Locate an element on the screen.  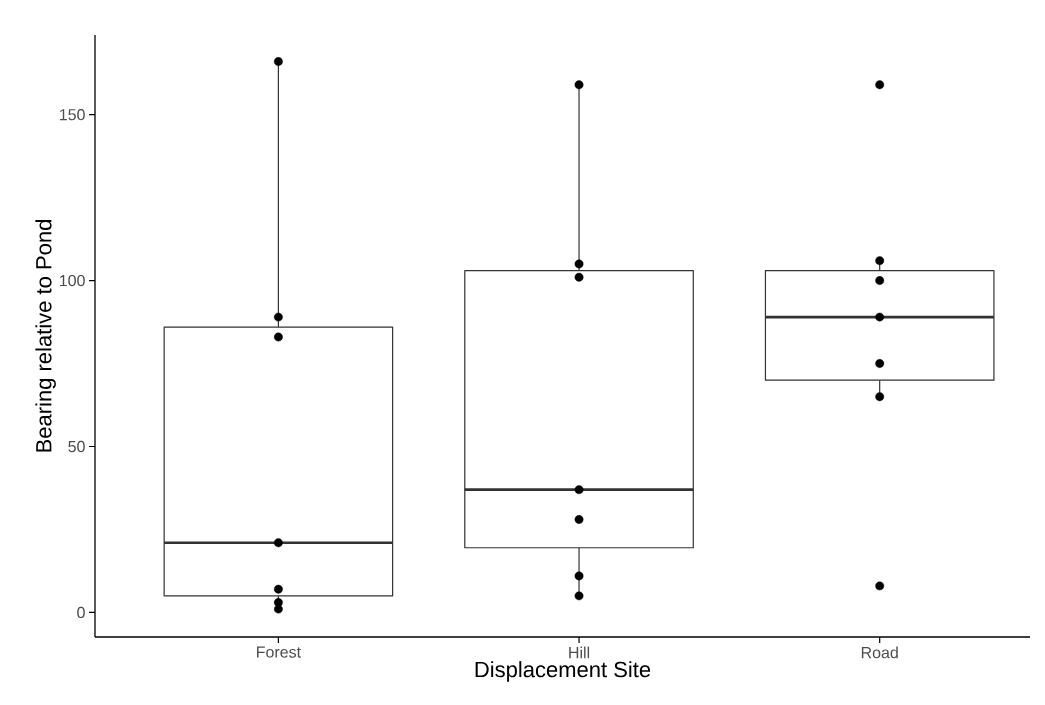
x-tick-label: Road is located at coordinates (879, 652).